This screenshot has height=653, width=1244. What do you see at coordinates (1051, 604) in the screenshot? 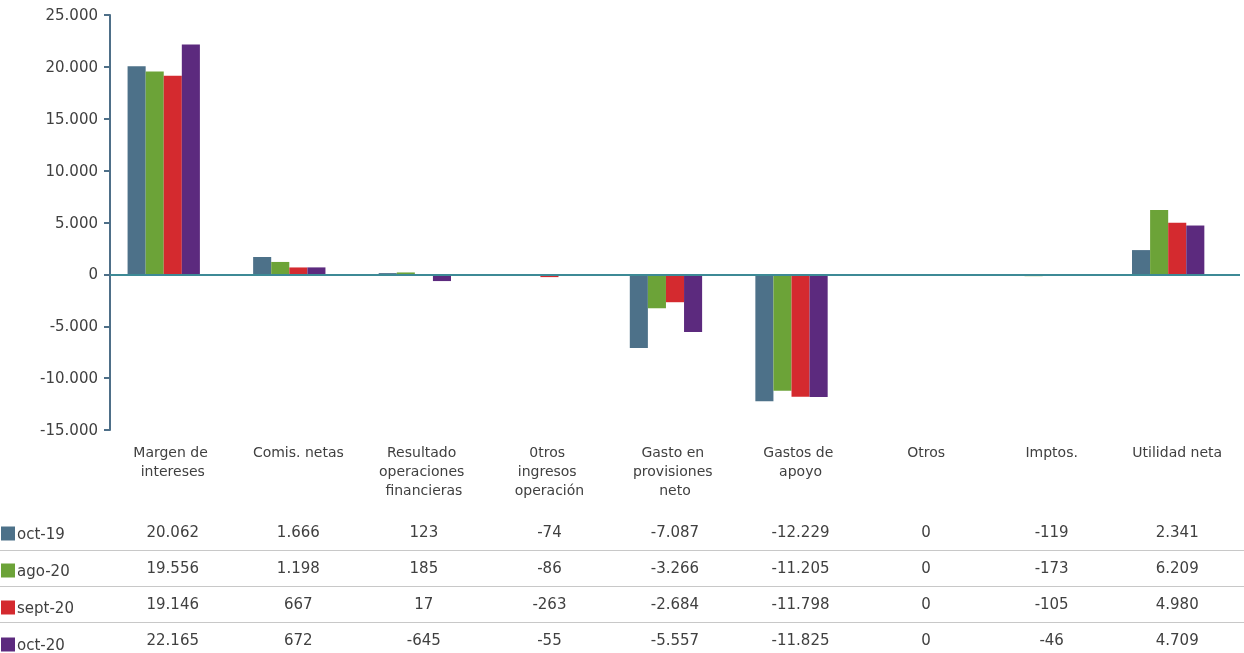
I see `data-label: -105` at bounding box center [1051, 604].